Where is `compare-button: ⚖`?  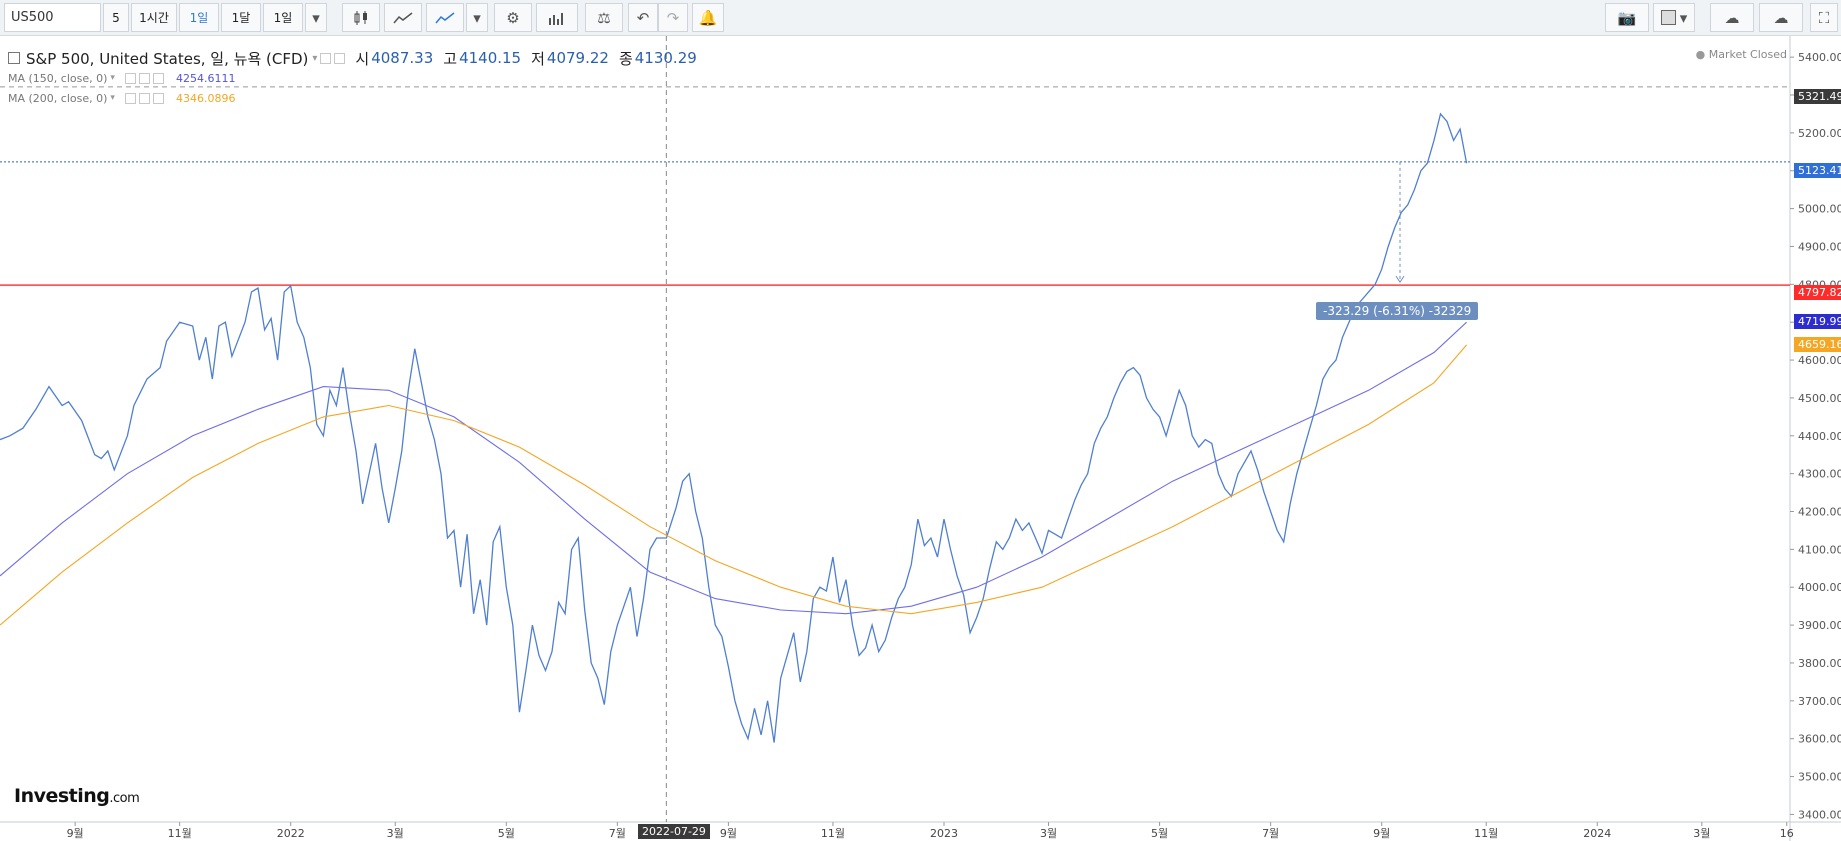 compare-button: ⚖ is located at coordinates (604, 17).